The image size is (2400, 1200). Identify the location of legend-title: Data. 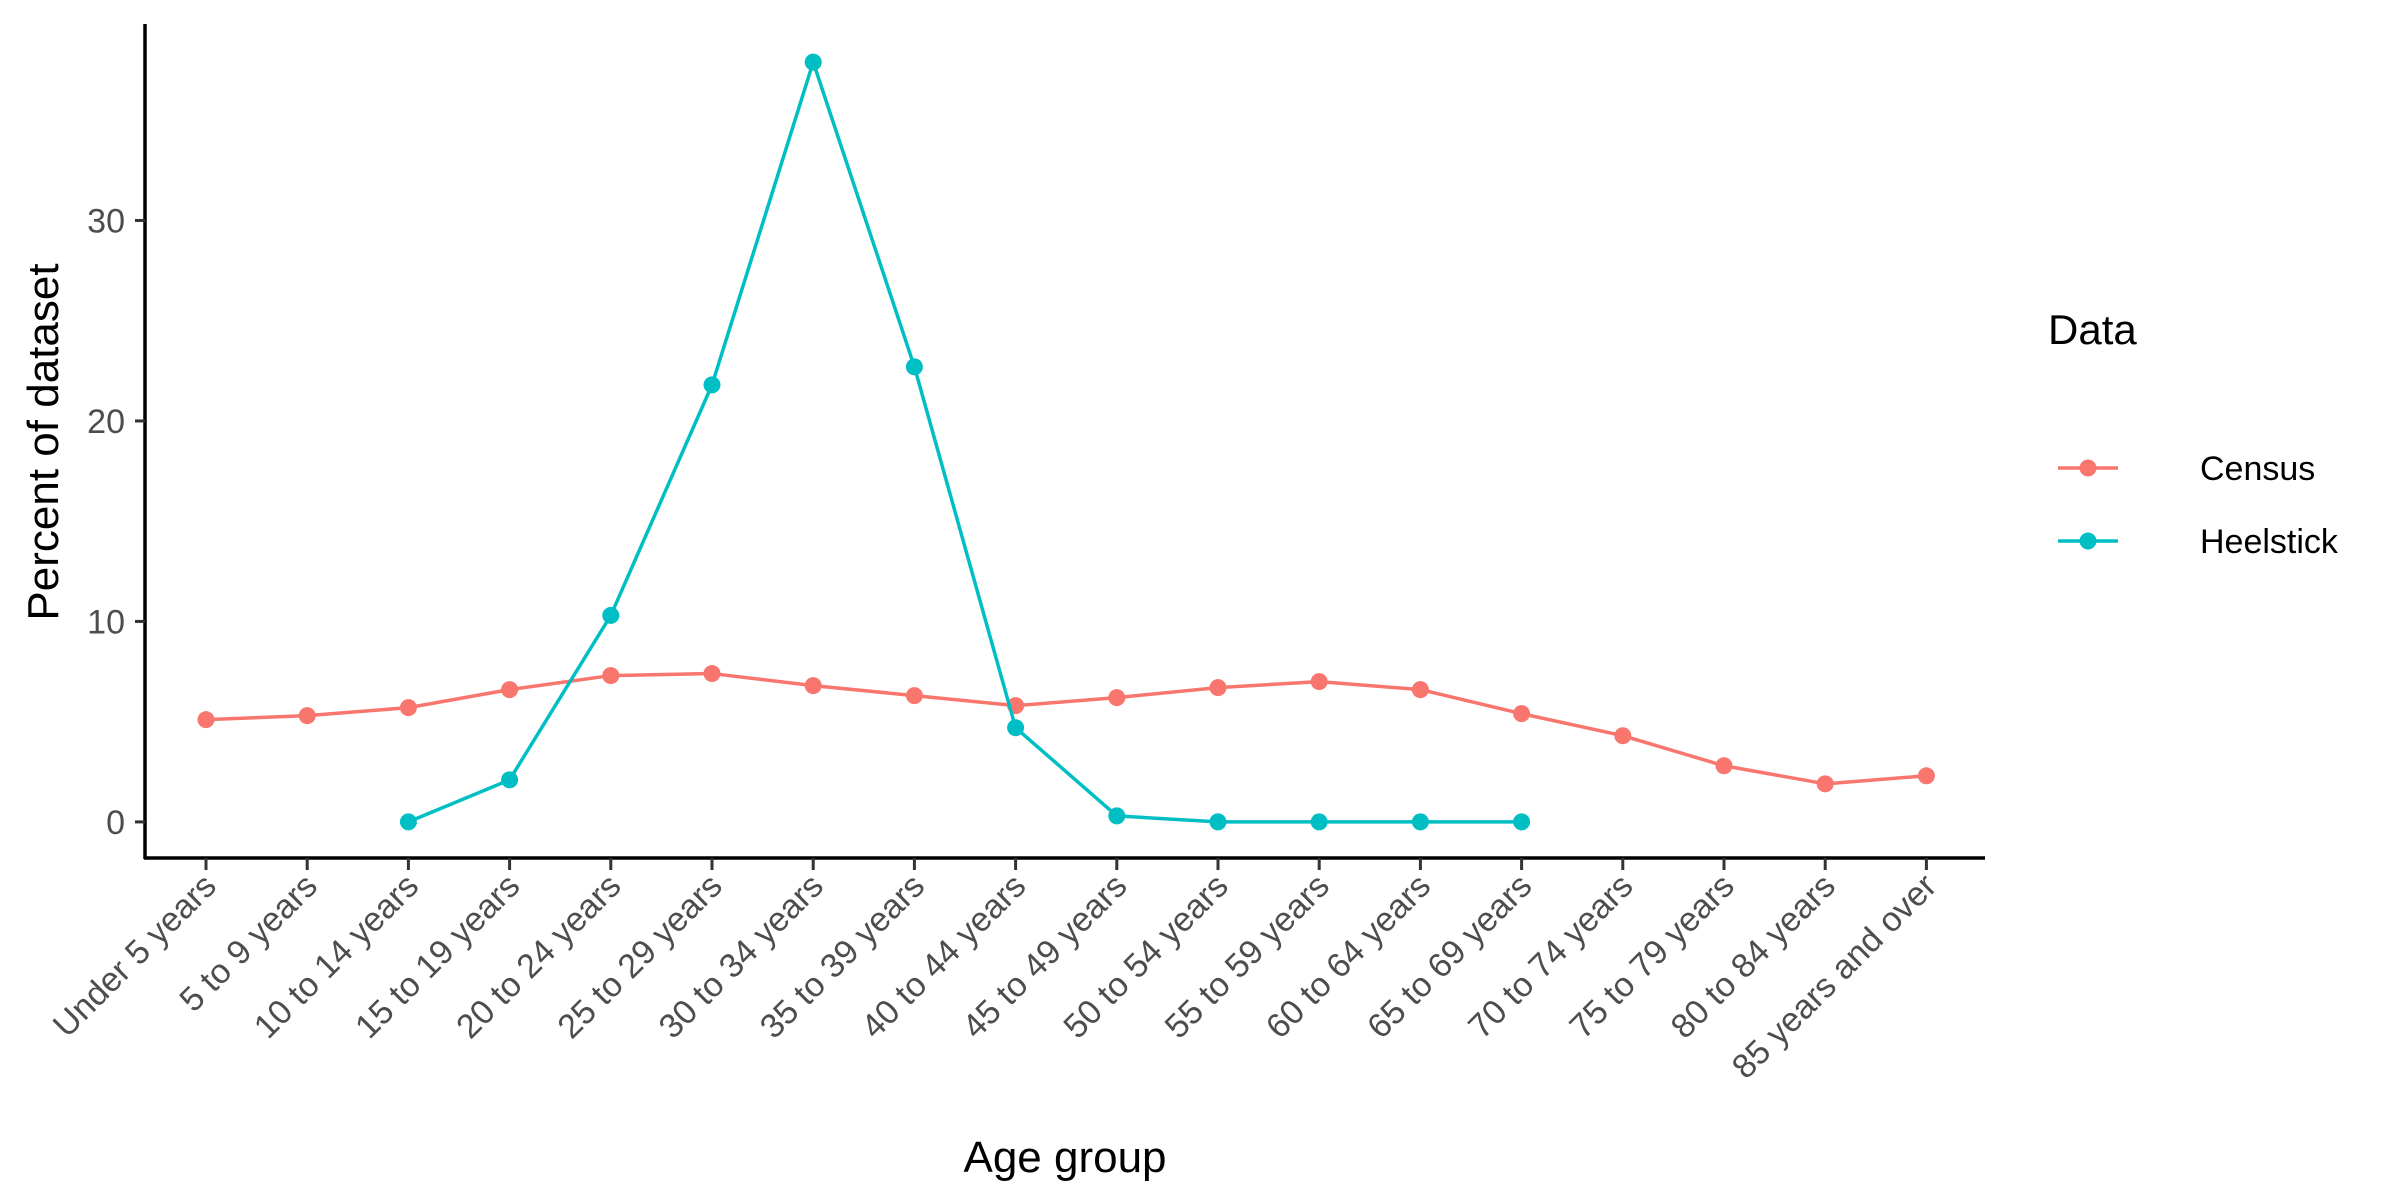
(2092, 329).